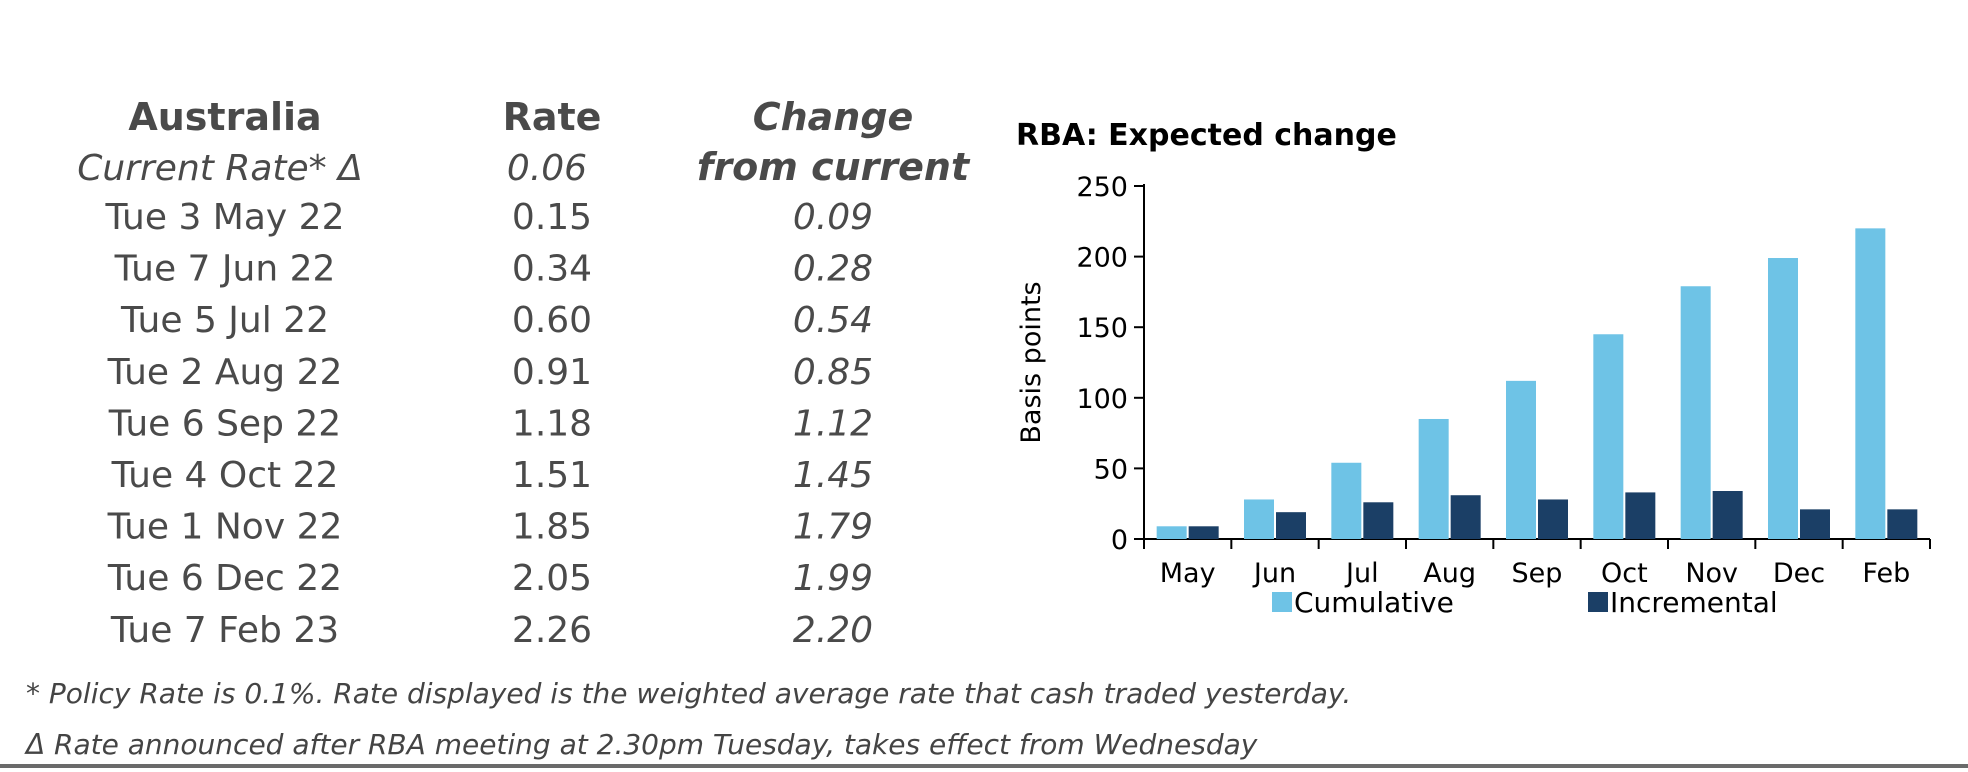 Image resolution: width=1968 pixels, height=772 pixels. What do you see at coordinates (225, 475) in the screenshot?
I see `table-row-date: Tue 4 Oct 22` at bounding box center [225, 475].